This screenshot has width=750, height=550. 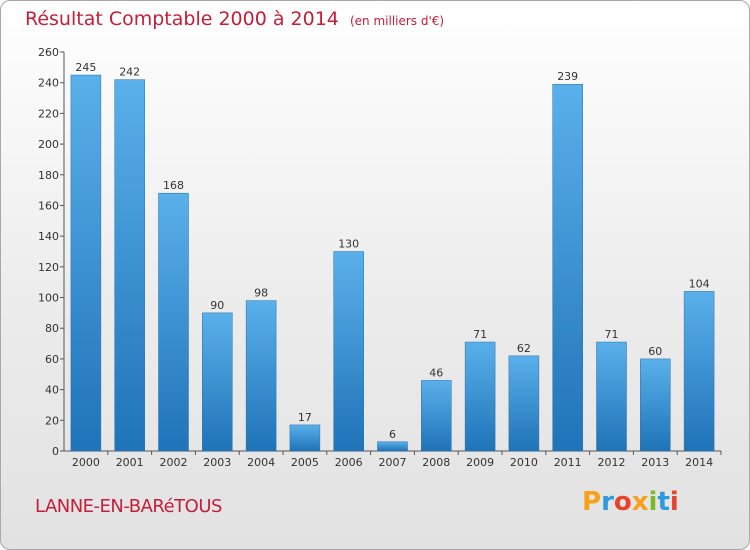 I want to click on x-tick-label: 2012, so click(x=612, y=462).